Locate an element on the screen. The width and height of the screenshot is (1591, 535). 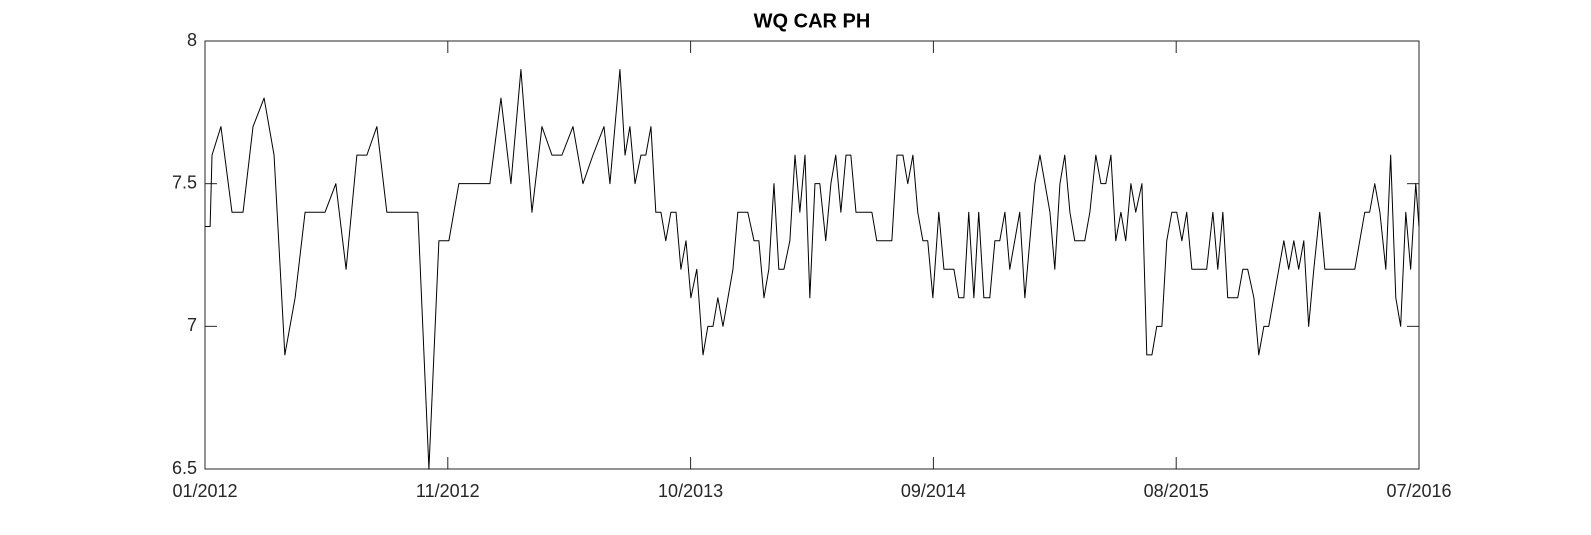
x-tick-label: 11/2012 is located at coordinates (448, 491).